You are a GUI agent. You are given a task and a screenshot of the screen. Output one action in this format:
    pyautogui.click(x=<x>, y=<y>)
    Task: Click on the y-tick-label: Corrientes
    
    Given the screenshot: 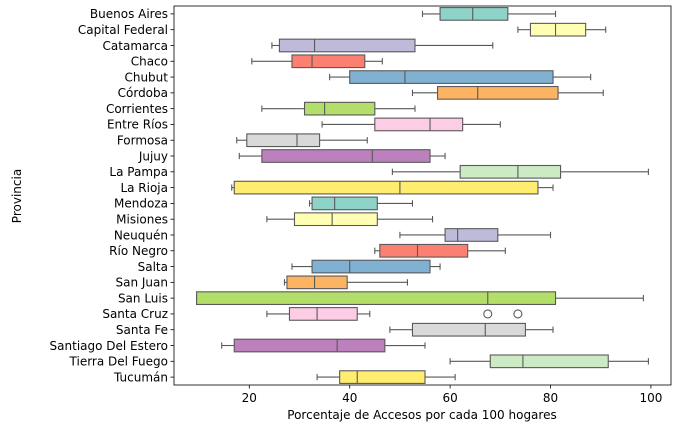 What is the action you would take?
    pyautogui.click(x=137, y=109)
    